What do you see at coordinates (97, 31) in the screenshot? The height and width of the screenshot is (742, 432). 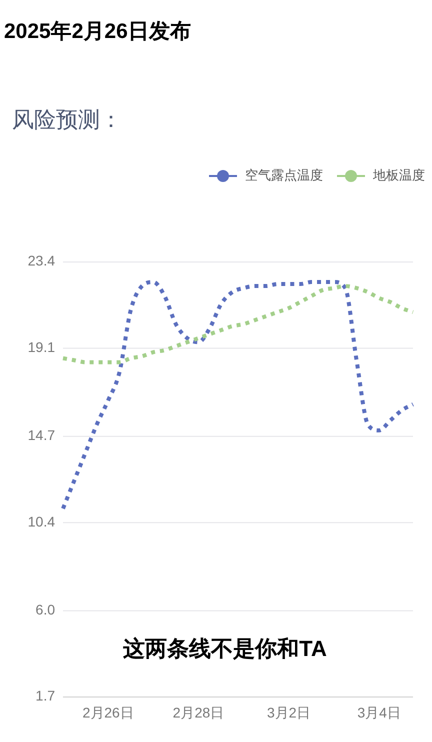 I see `chart-title: 2025年2月26日发布` at bounding box center [97, 31].